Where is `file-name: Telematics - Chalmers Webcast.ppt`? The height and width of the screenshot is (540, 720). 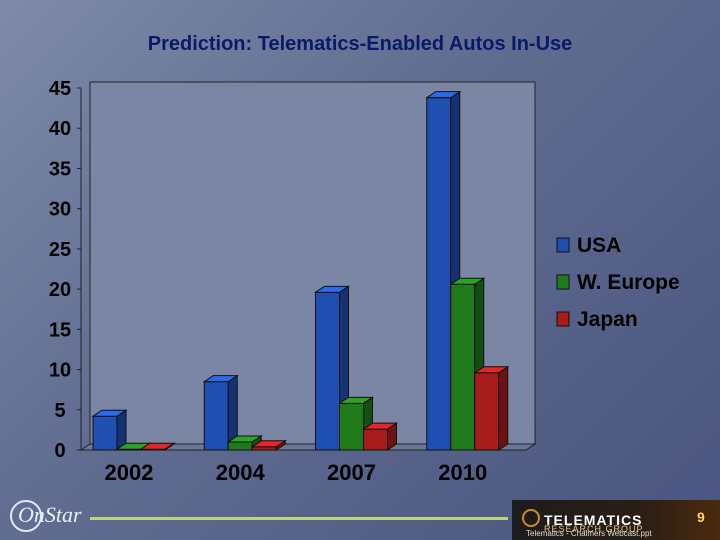
file-name: Telematics - Chalmers Webcast.ppt is located at coordinates (589, 533).